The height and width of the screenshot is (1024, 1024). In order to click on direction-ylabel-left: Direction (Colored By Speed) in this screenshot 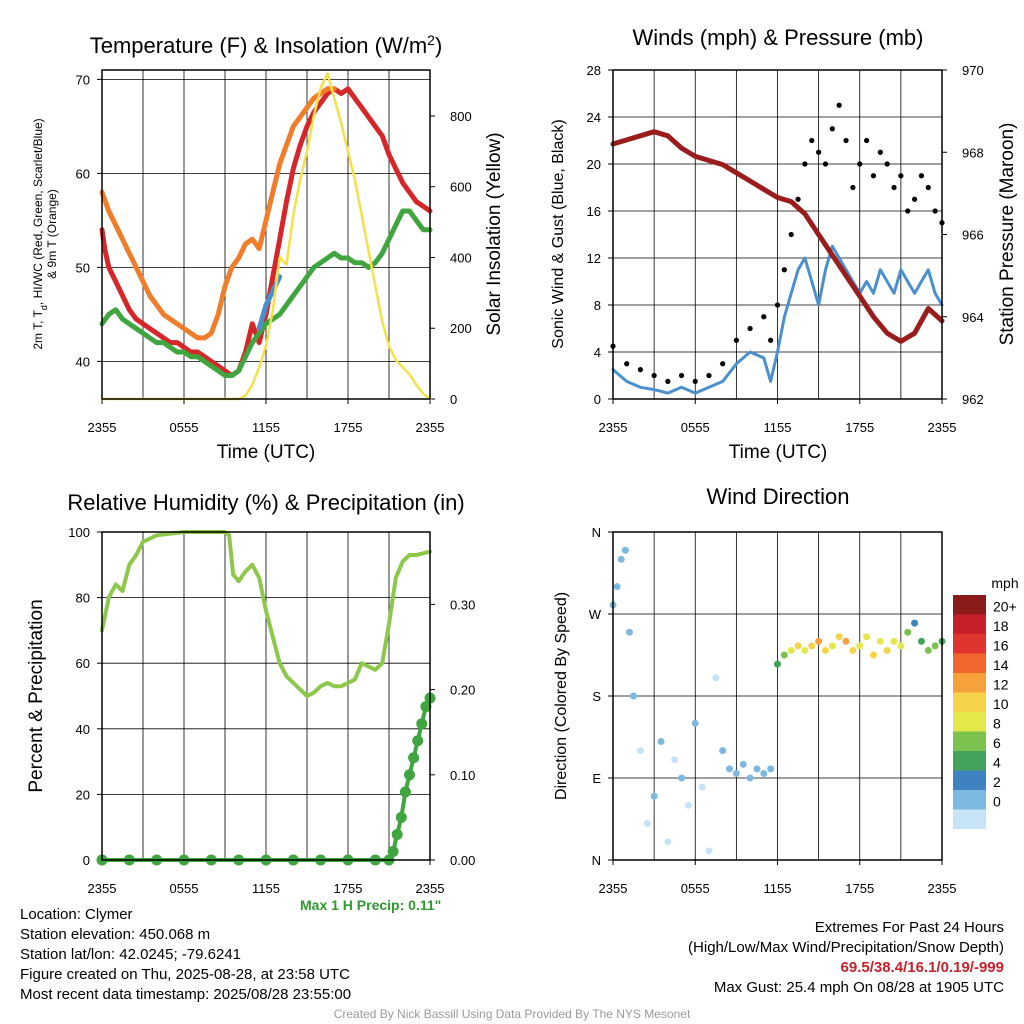, I will do `click(561, 696)`.